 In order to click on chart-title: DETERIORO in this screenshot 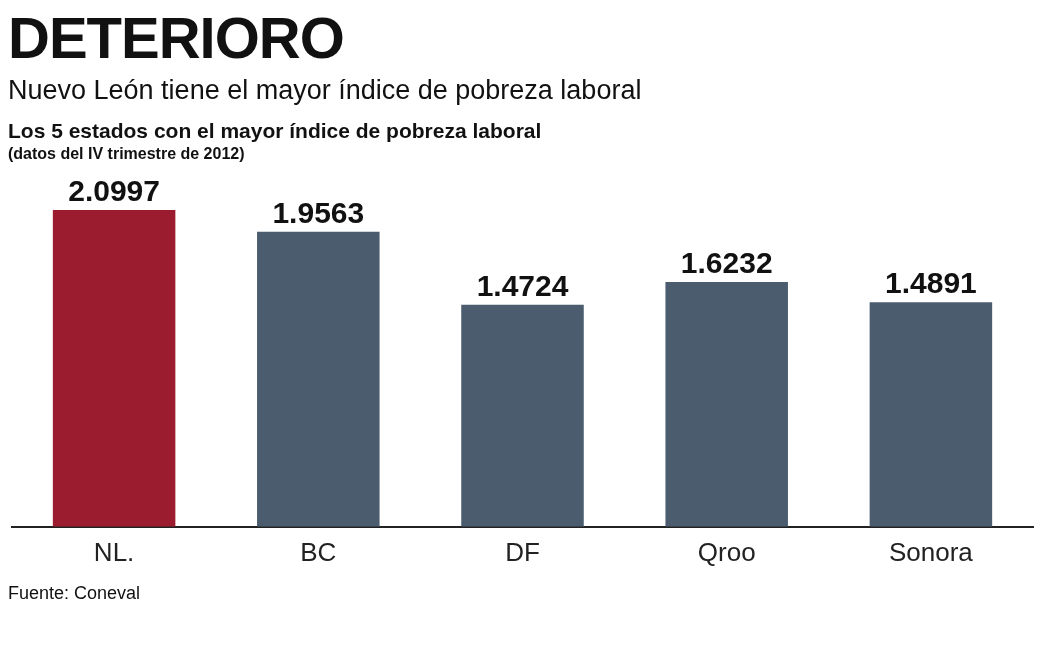, I will do `click(176, 37)`.